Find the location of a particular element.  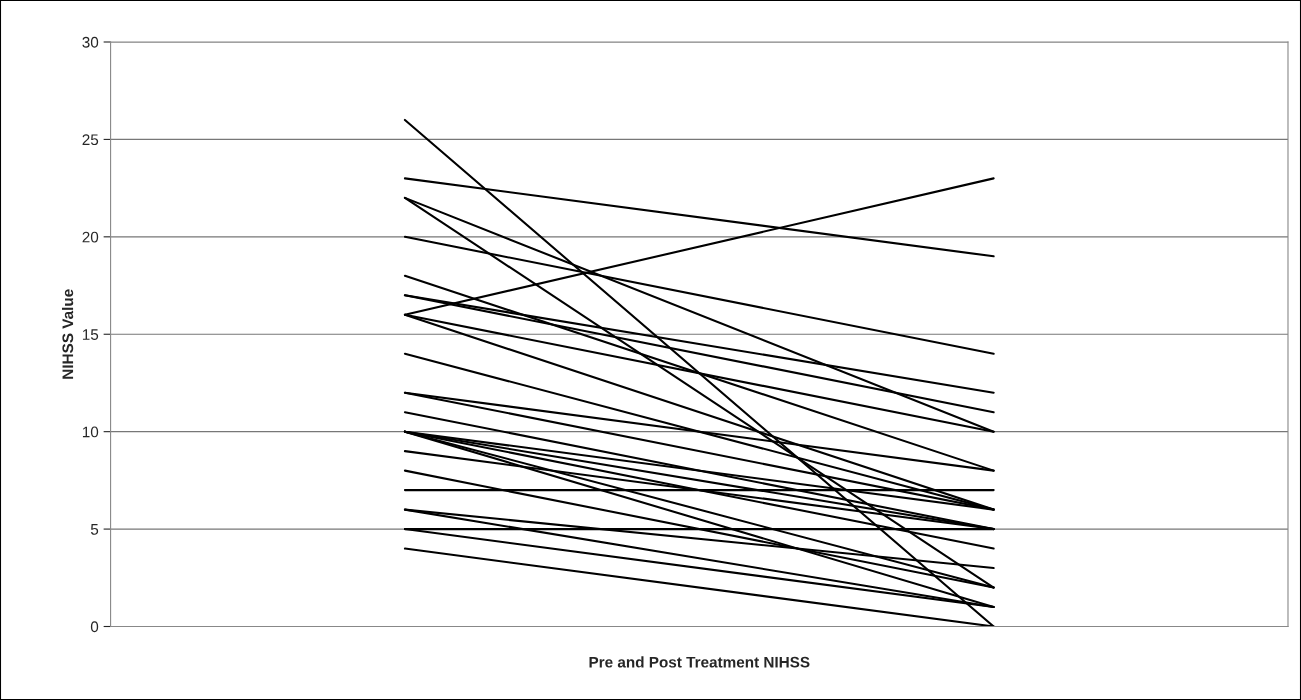

y-tick-label: 0 is located at coordinates (94, 627).